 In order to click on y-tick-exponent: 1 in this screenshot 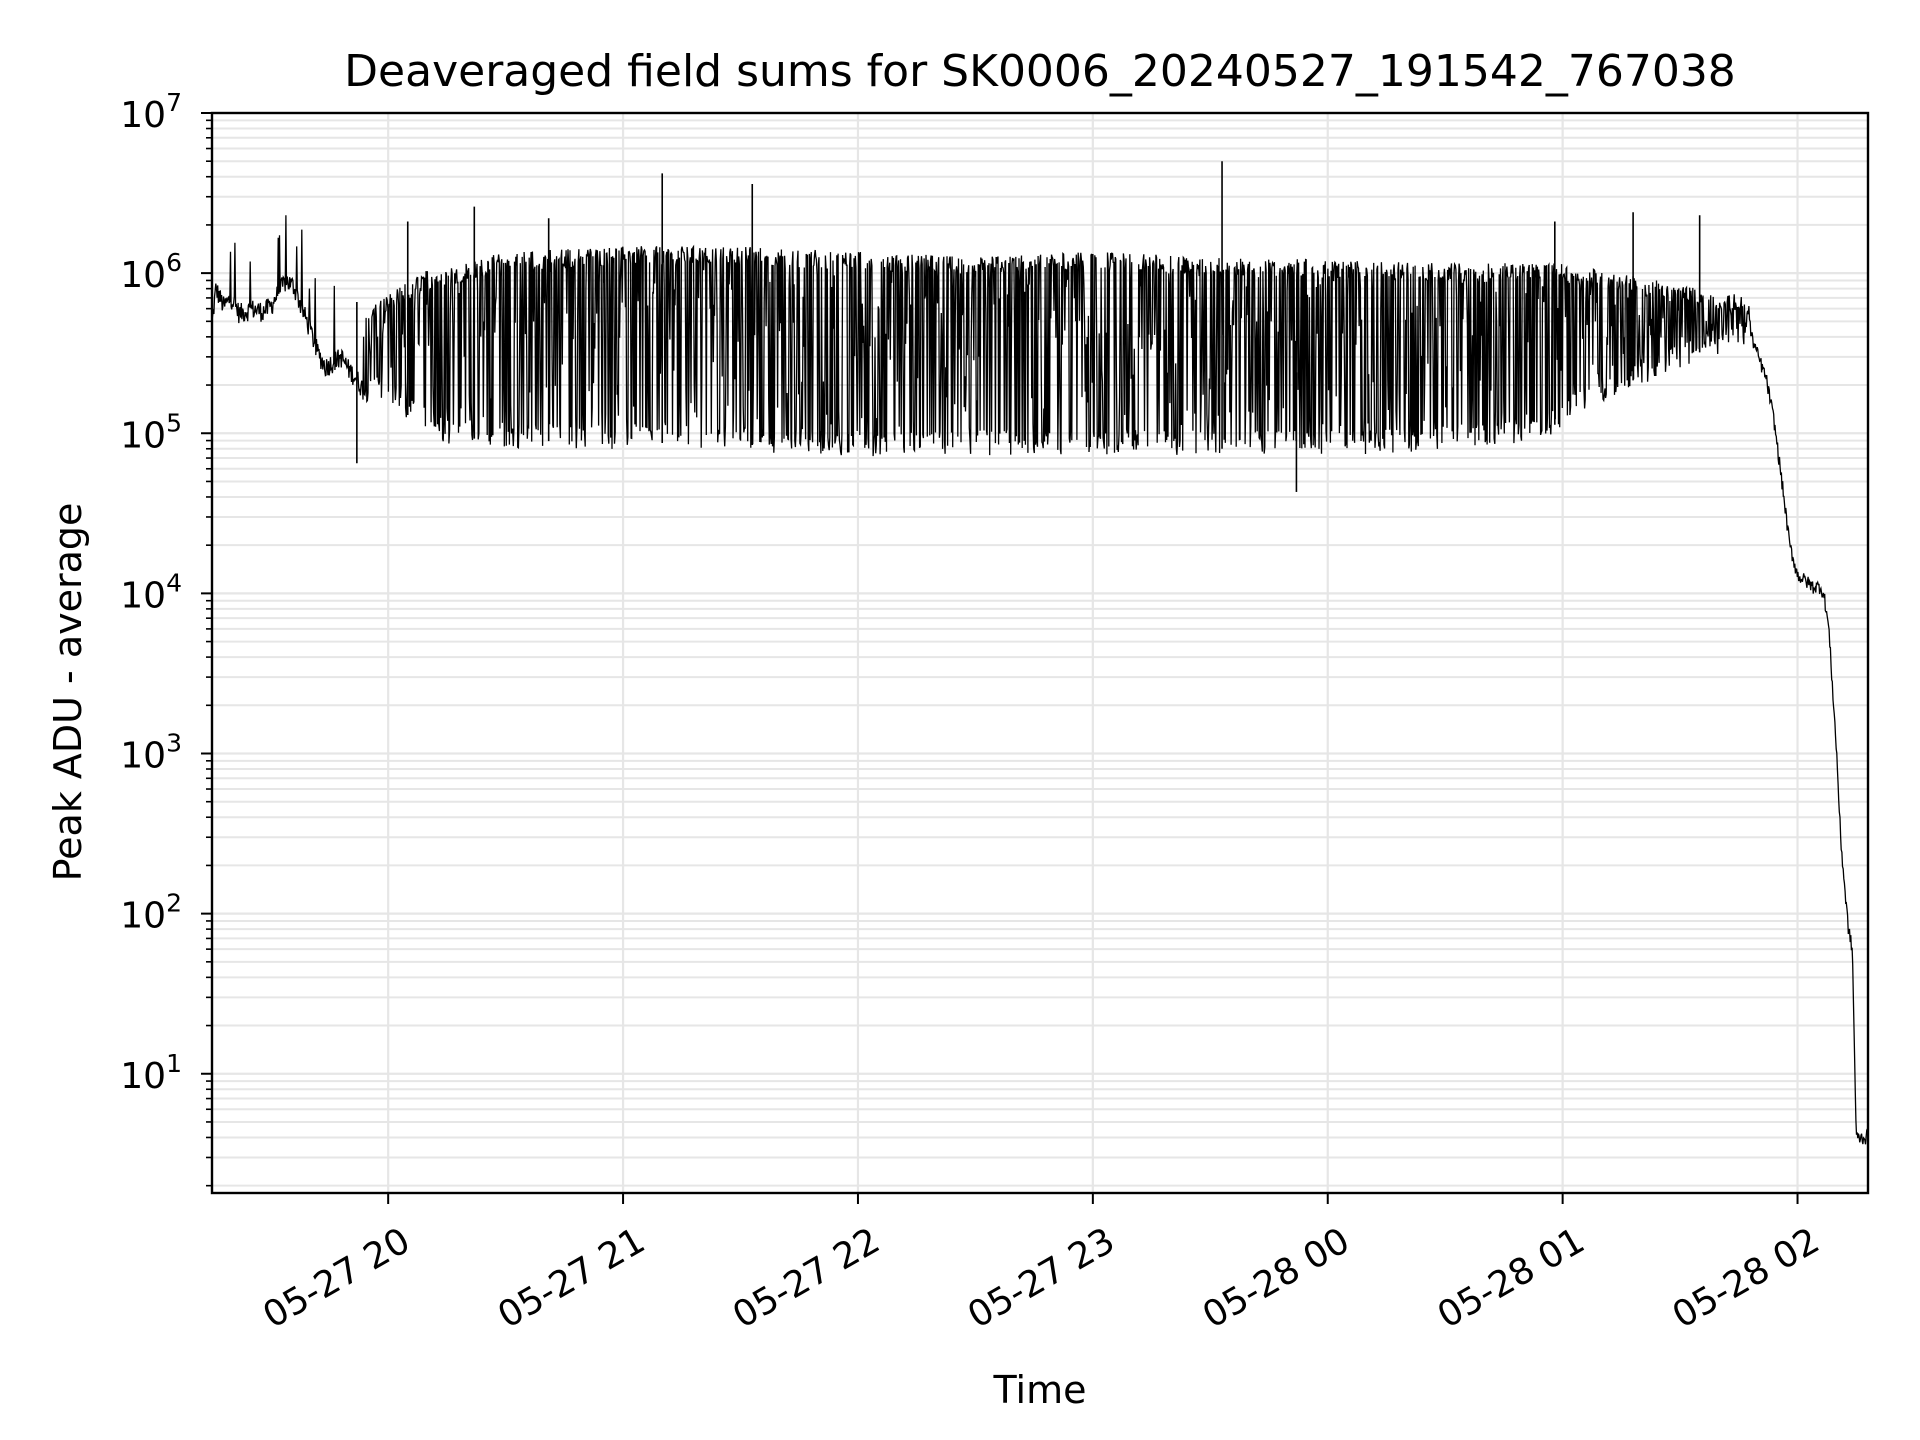, I will do `click(174, 1063)`.